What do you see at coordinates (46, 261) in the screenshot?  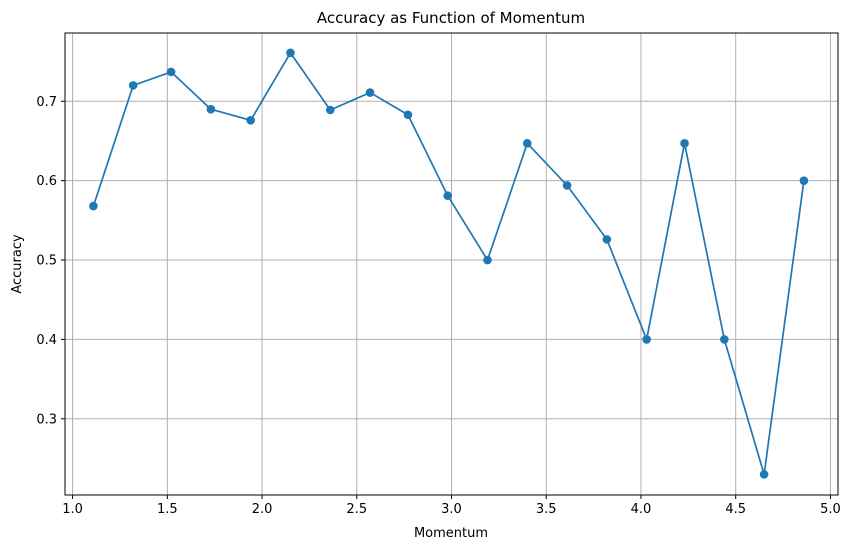 I see `y-tick-label: 0.5` at bounding box center [46, 261].